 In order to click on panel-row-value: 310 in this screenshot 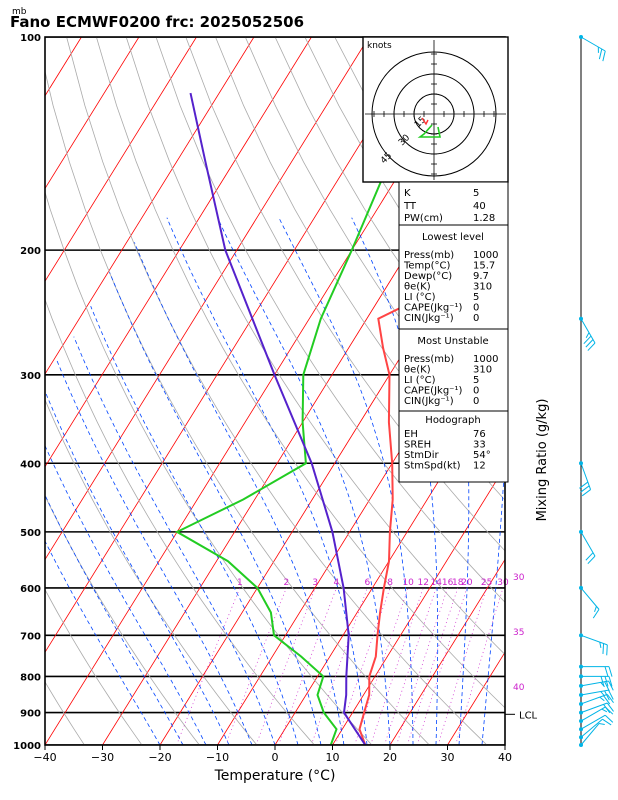, I will do `click(482, 287)`.